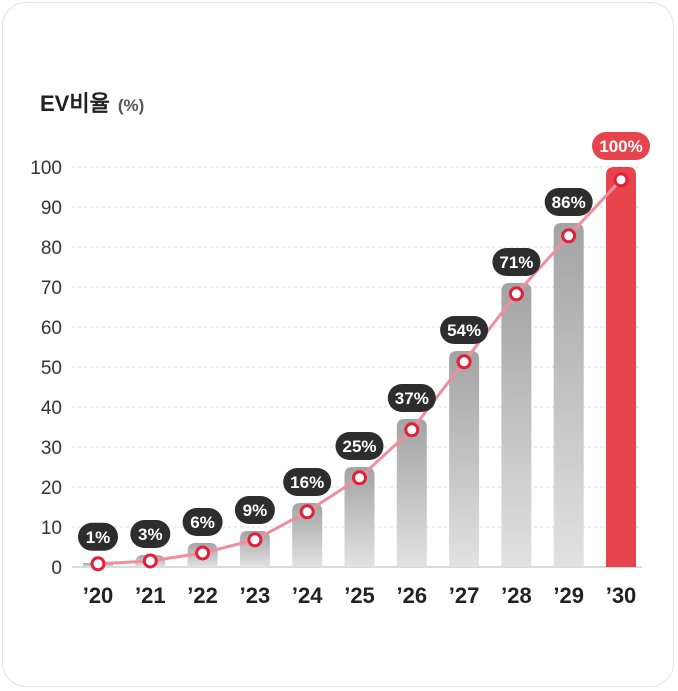 The image size is (678, 691). Describe the element at coordinates (51, 528) in the screenshot. I see `y-tick-label: 10` at that location.